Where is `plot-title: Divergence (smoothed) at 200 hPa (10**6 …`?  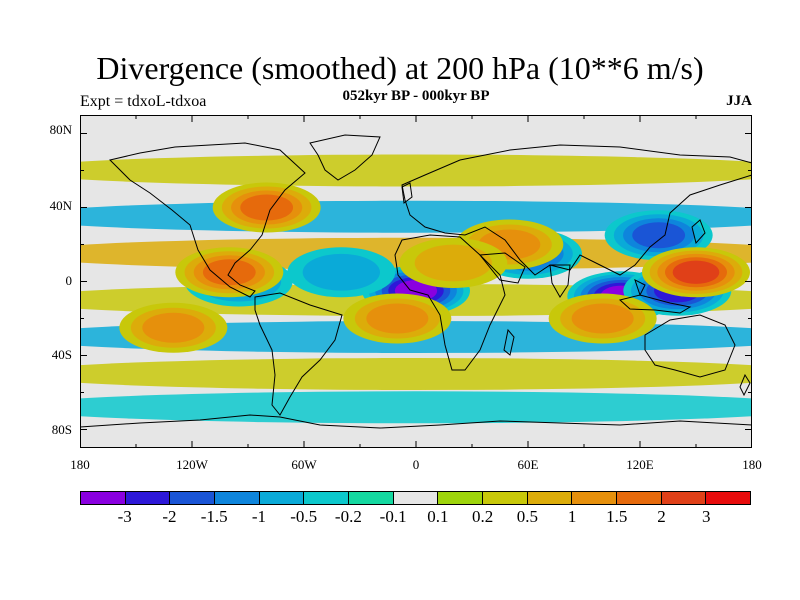 plot-title: Divergence (smoothed) at 200 hPa (10**6 … is located at coordinates (400, 68).